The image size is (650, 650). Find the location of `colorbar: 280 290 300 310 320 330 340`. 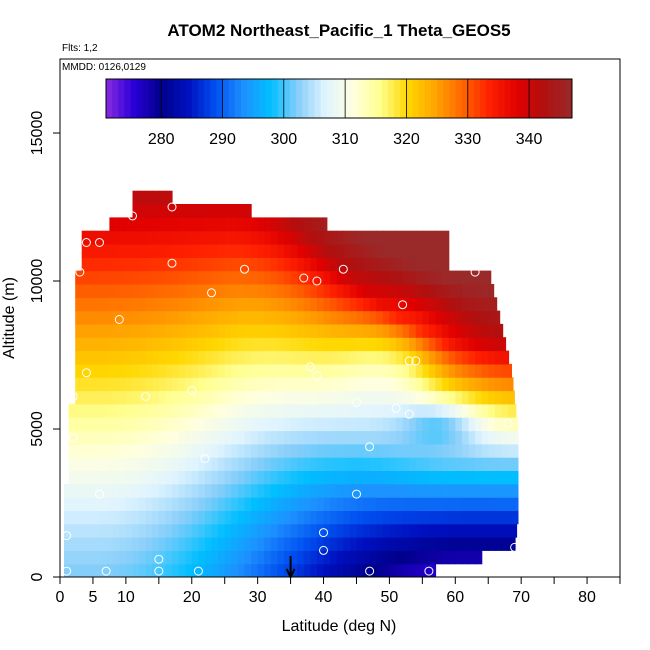

colorbar: 280 290 300 310 320 330 340 is located at coordinates (339, 113).